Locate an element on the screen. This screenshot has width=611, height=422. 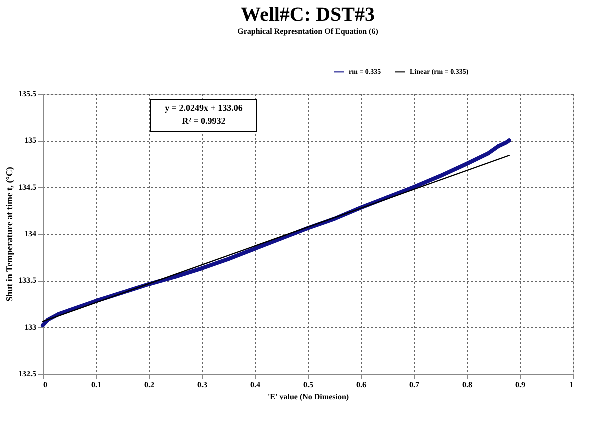
y-tick-label: 135.5 is located at coordinates (27, 94).